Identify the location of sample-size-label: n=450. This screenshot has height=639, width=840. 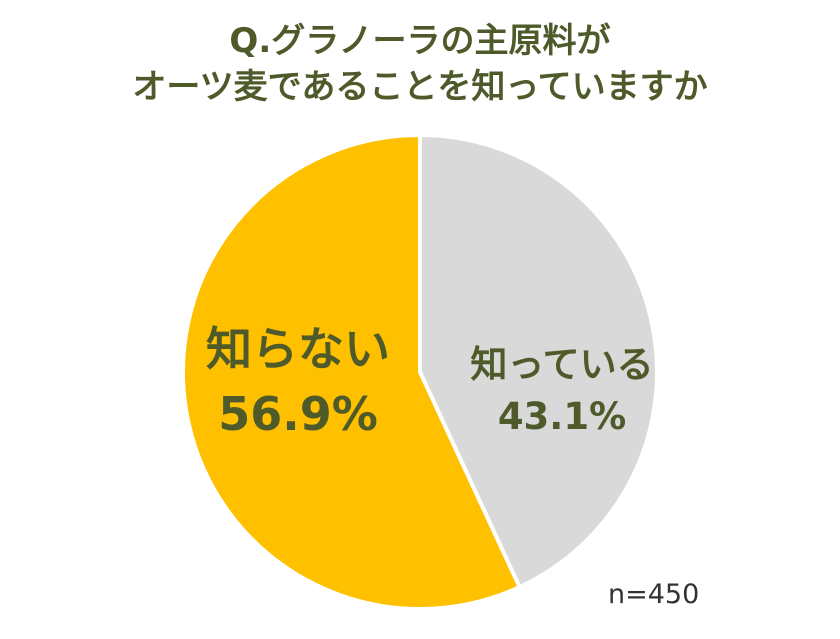
(653, 594).